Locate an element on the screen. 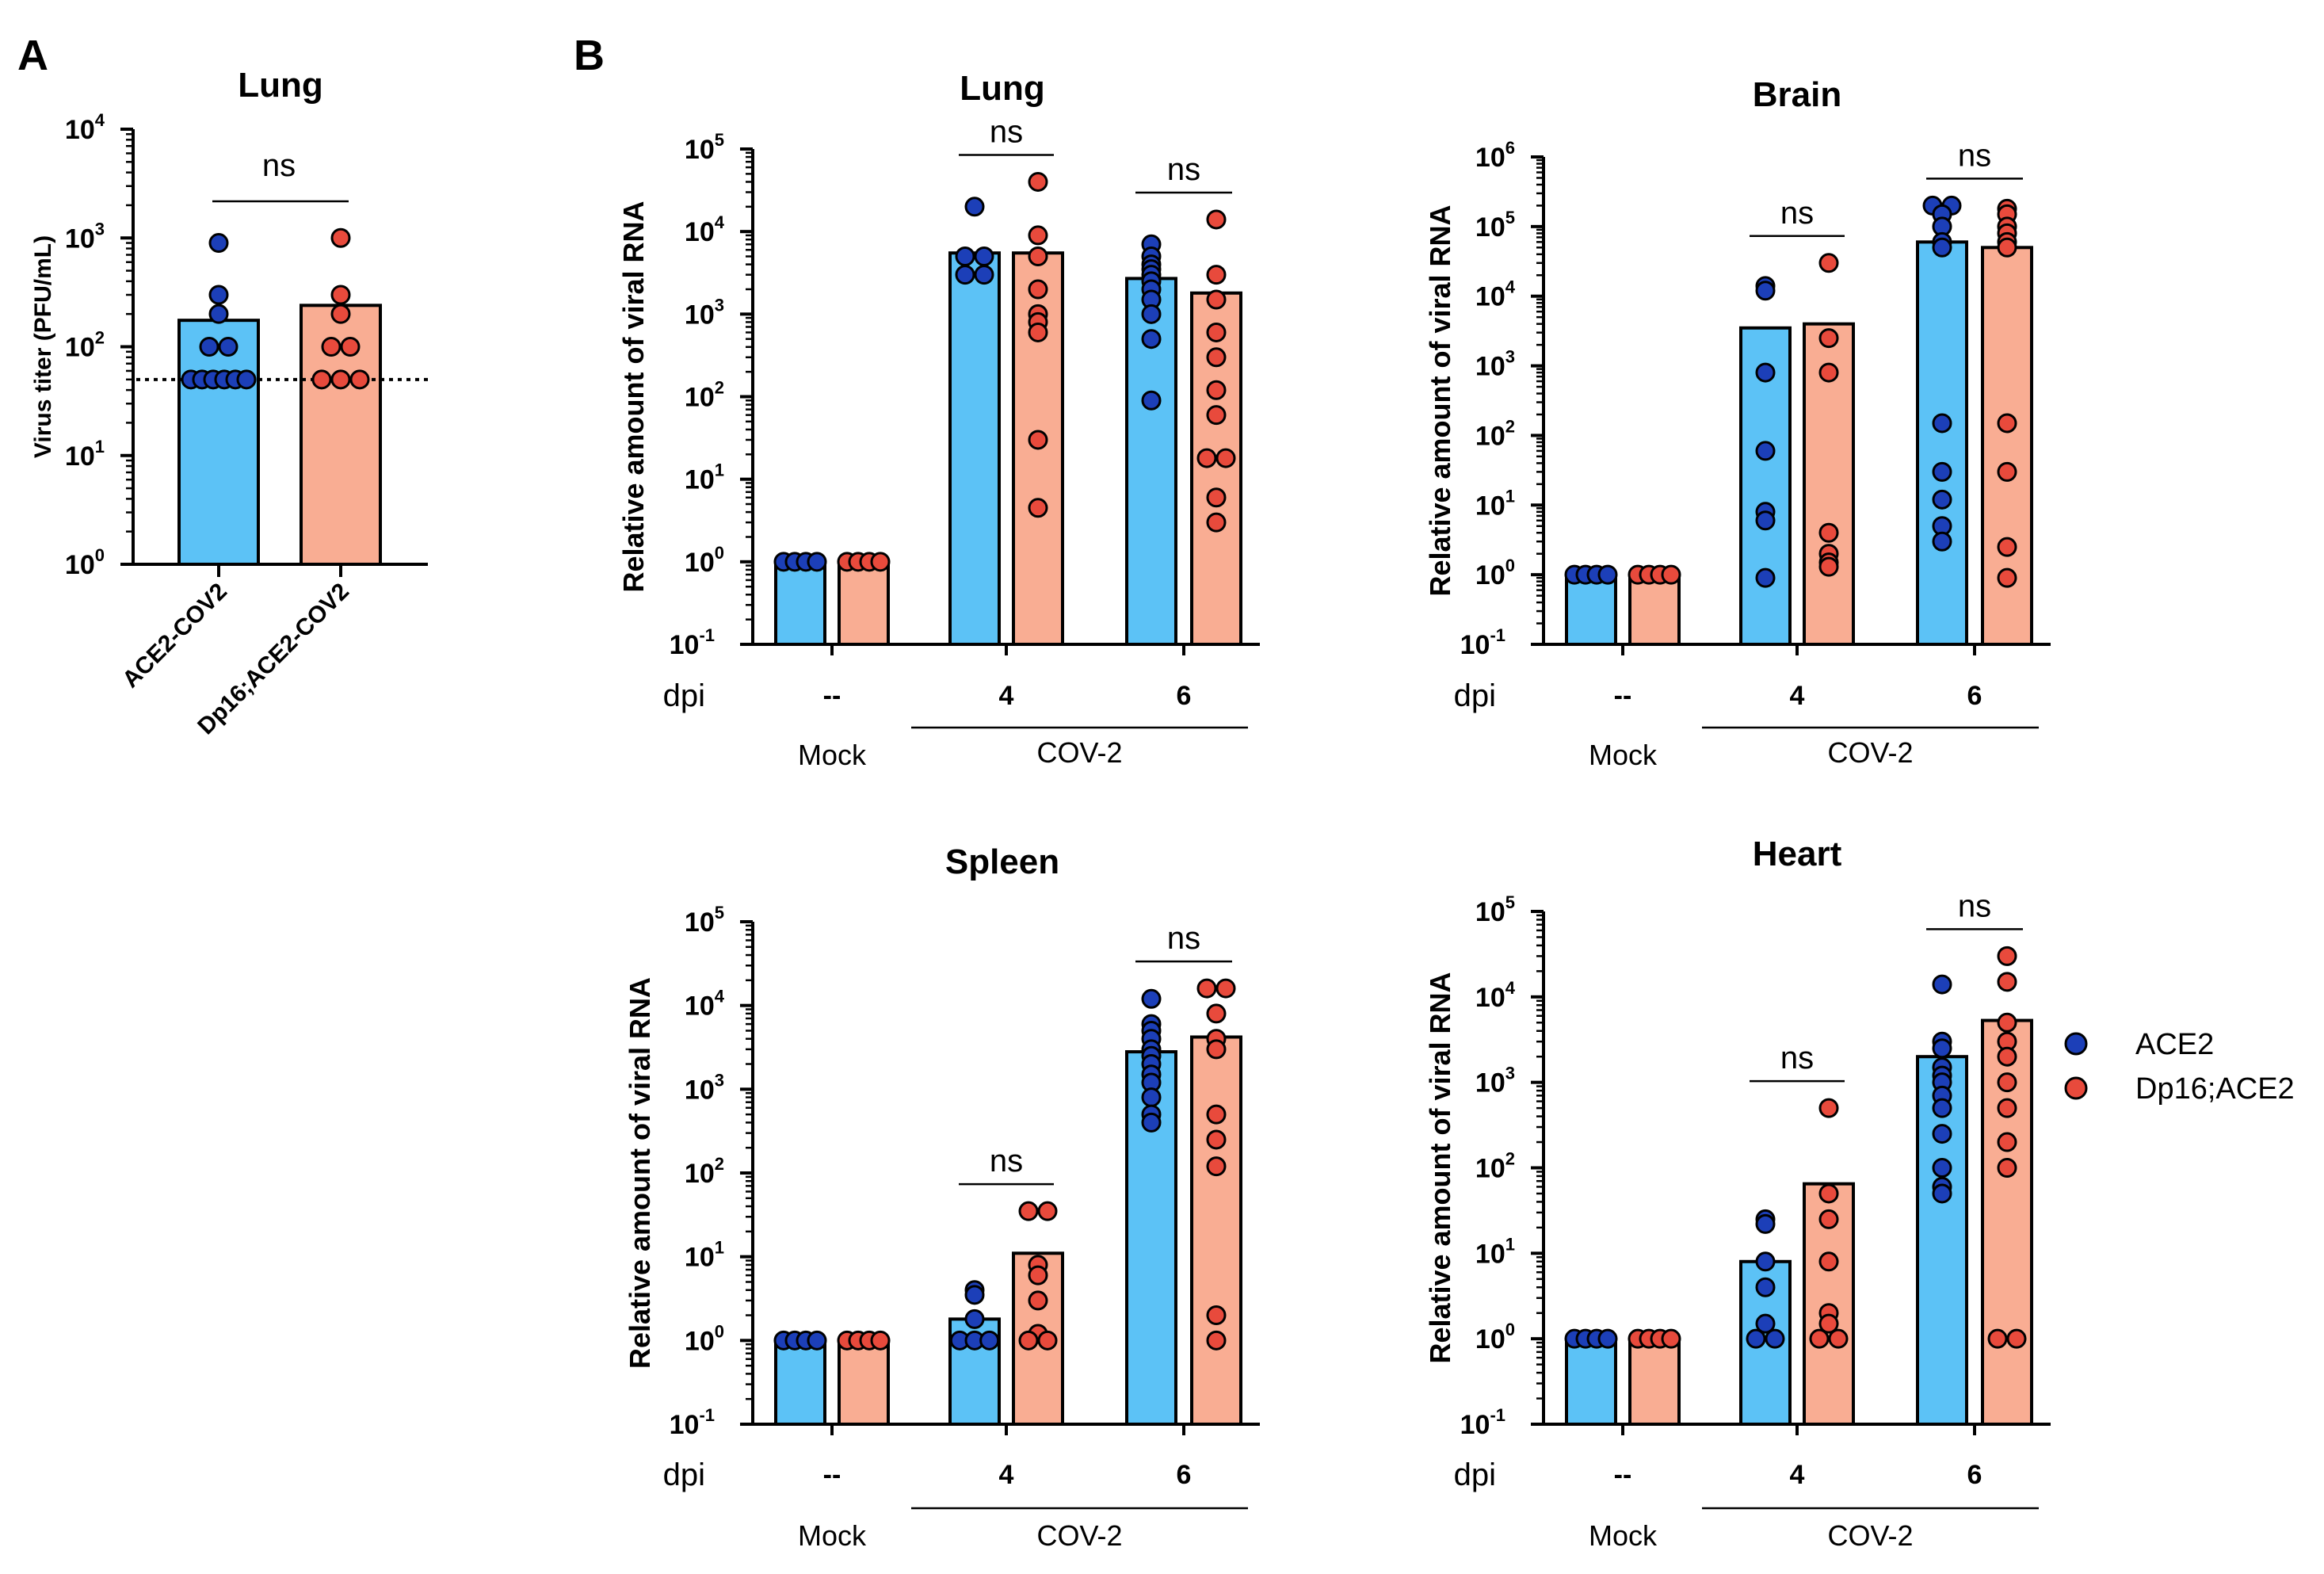 The image size is (2324, 1574). legend: ACE2 Dp16;ACE2 is located at coordinates (2179, 1067).